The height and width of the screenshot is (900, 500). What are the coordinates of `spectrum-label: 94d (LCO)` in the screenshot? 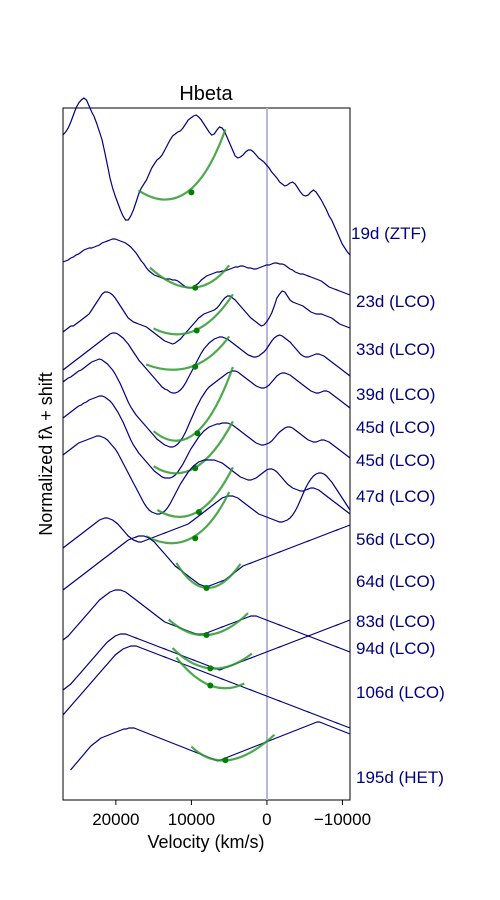 It's located at (395, 648).